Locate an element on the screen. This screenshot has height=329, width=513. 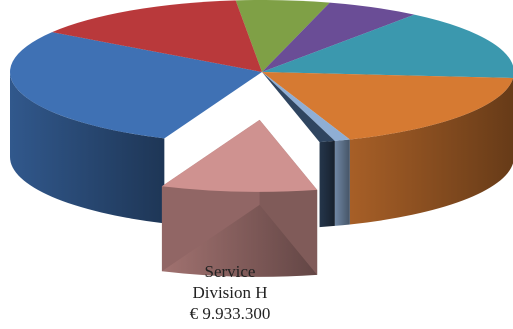
callout-line-2: Division H is located at coordinates (230, 292).